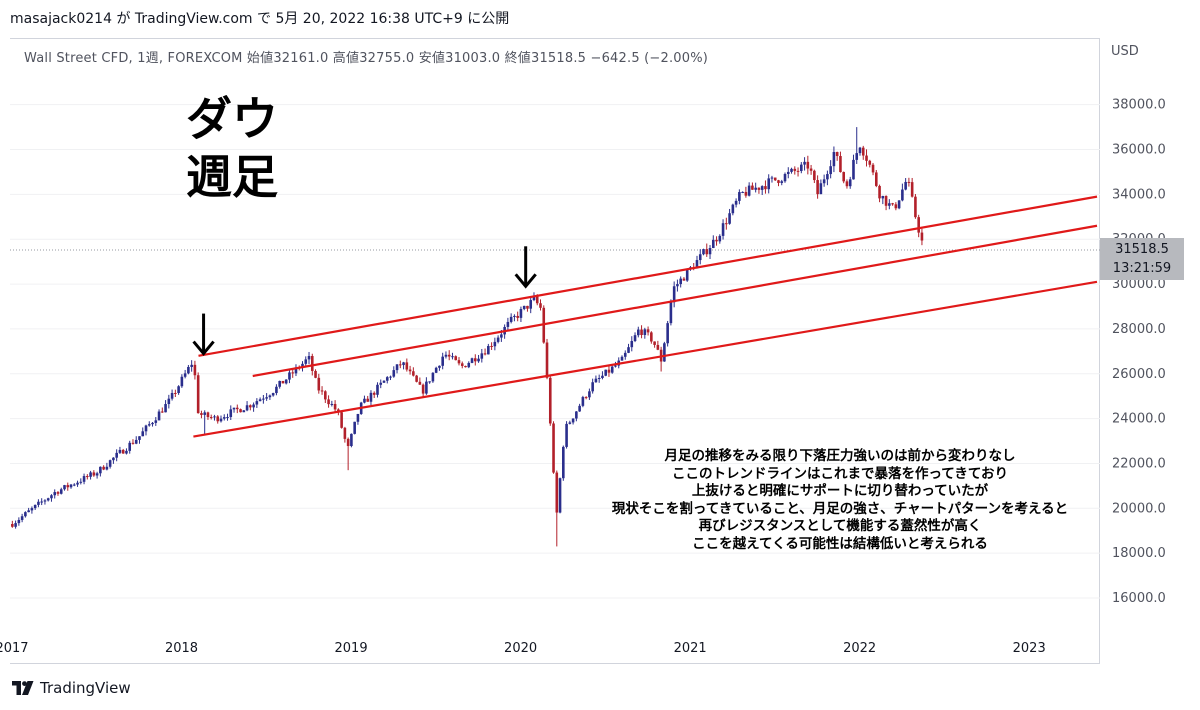 The image size is (1200, 710). What do you see at coordinates (1142, 259) in the screenshot?
I see `last-price-tag: 31518.5 13:21:59` at bounding box center [1142, 259].